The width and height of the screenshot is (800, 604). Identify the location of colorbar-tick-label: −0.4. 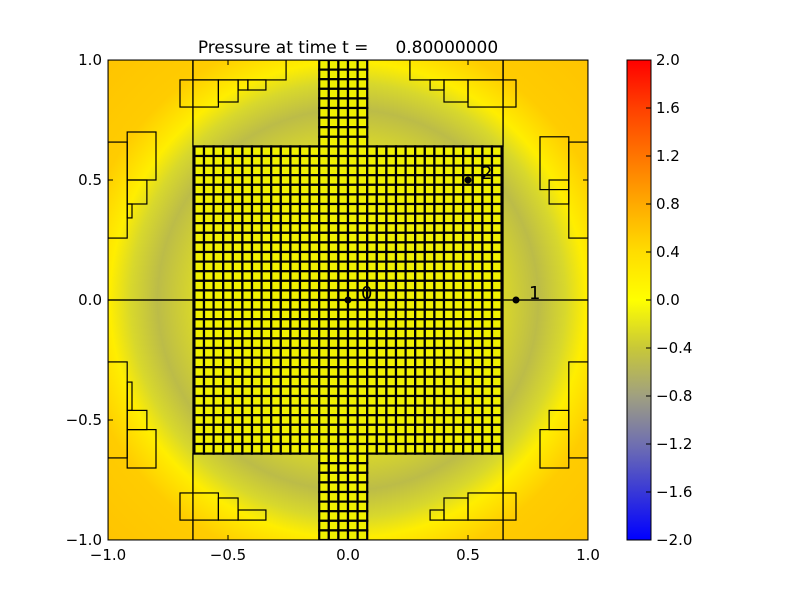
(674, 348).